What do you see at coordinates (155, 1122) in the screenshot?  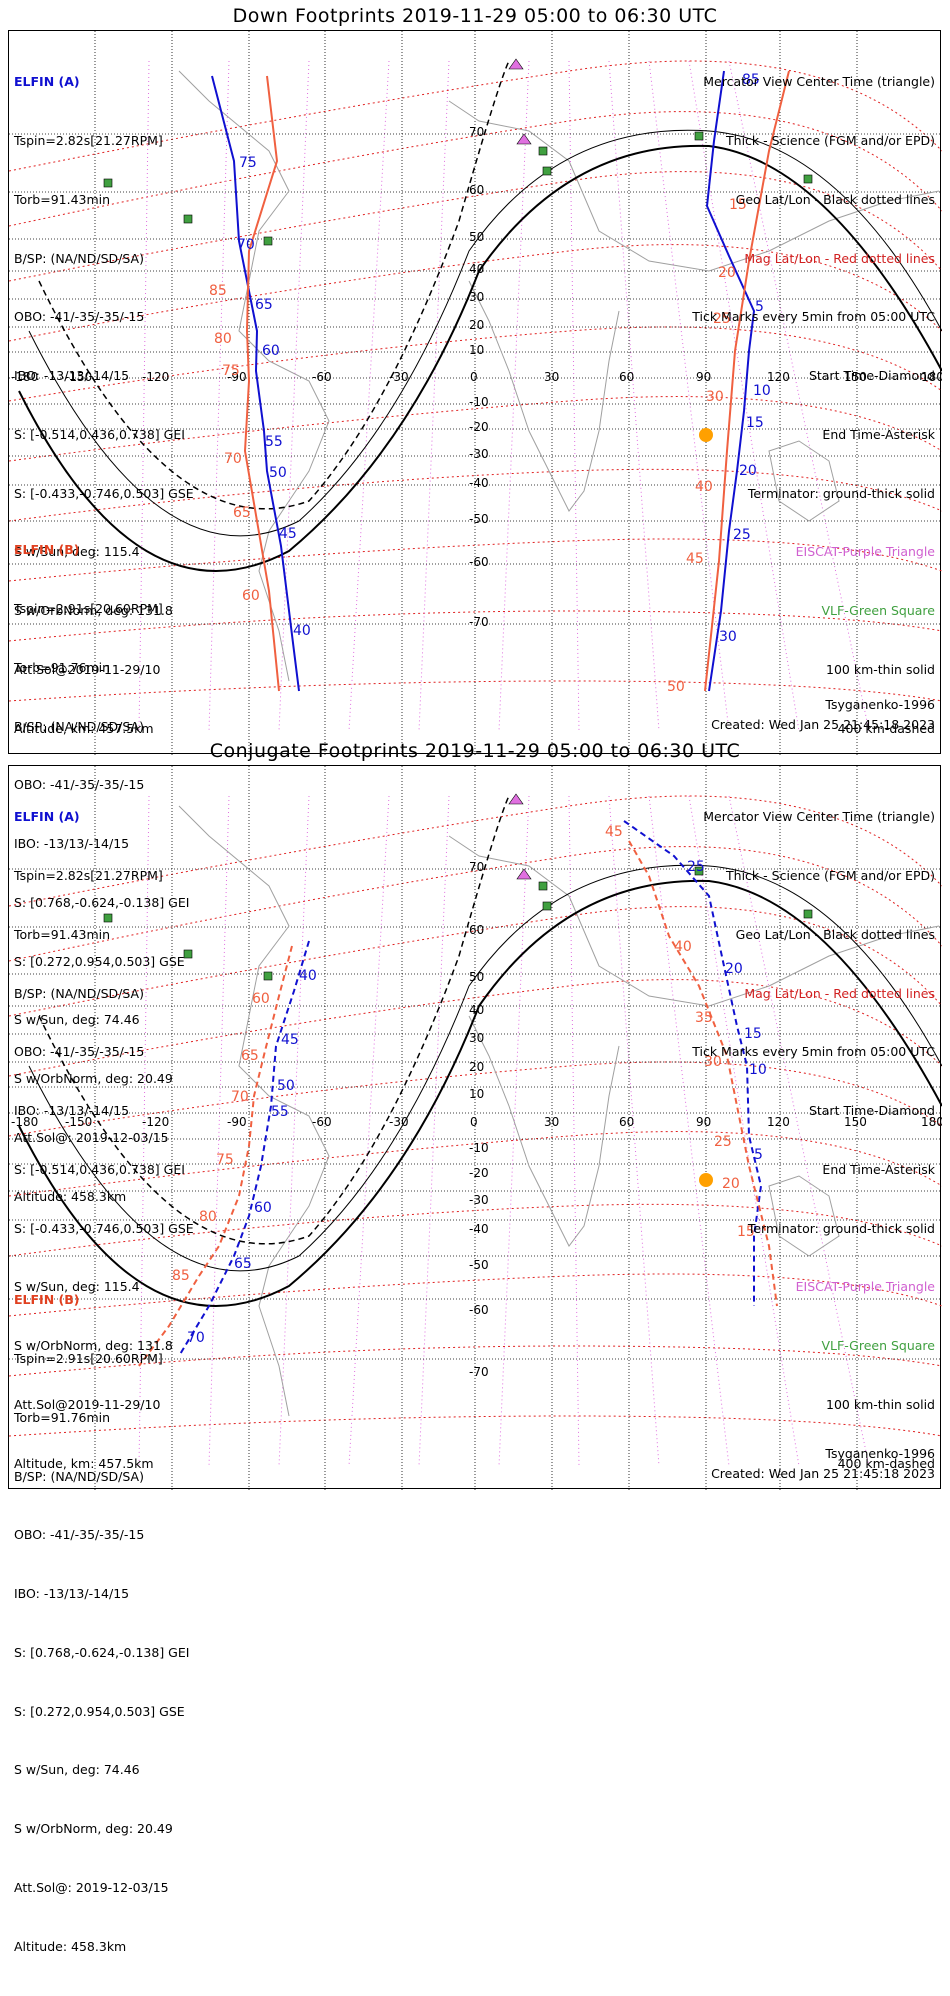 I see `svg-text: -120` at bounding box center [155, 1122].